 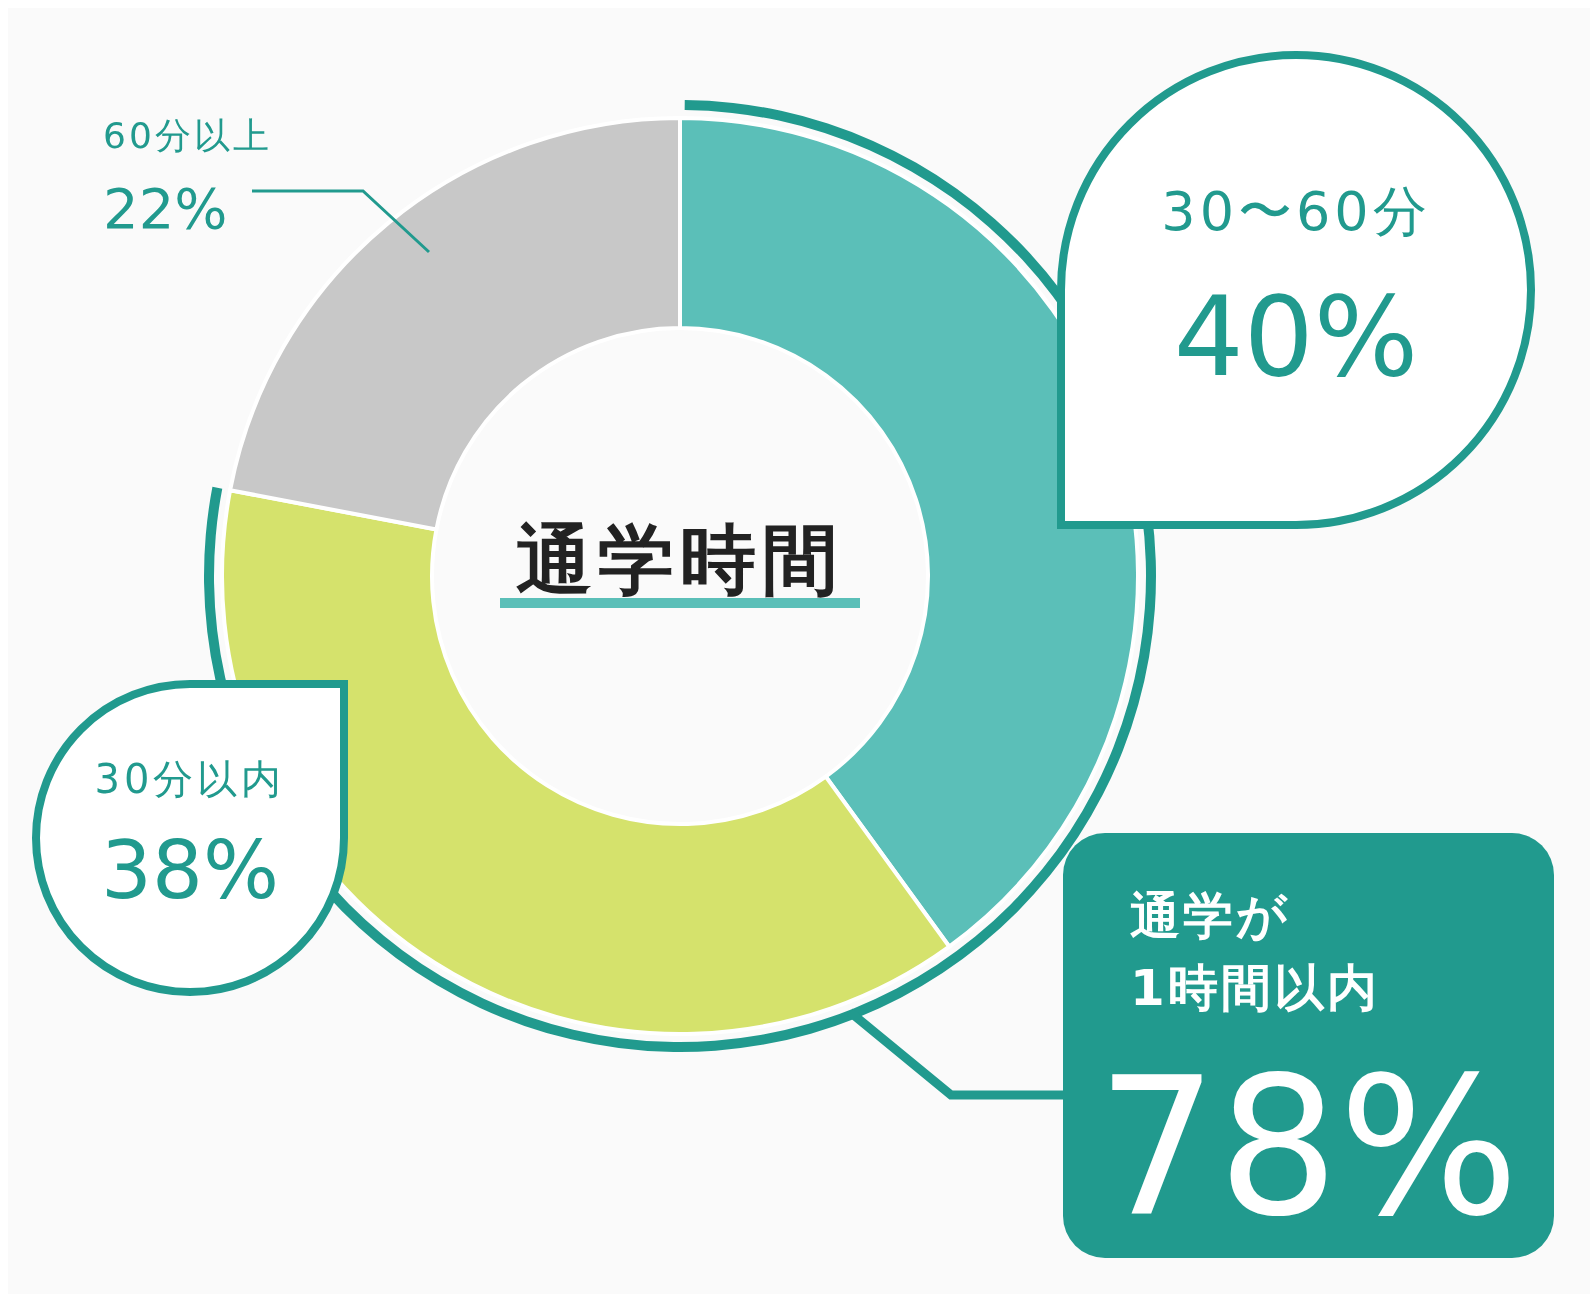 What do you see at coordinates (1308, 1072) in the screenshot?
I see `text: 通学が 1時間以内 78%` at bounding box center [1308, 1072].